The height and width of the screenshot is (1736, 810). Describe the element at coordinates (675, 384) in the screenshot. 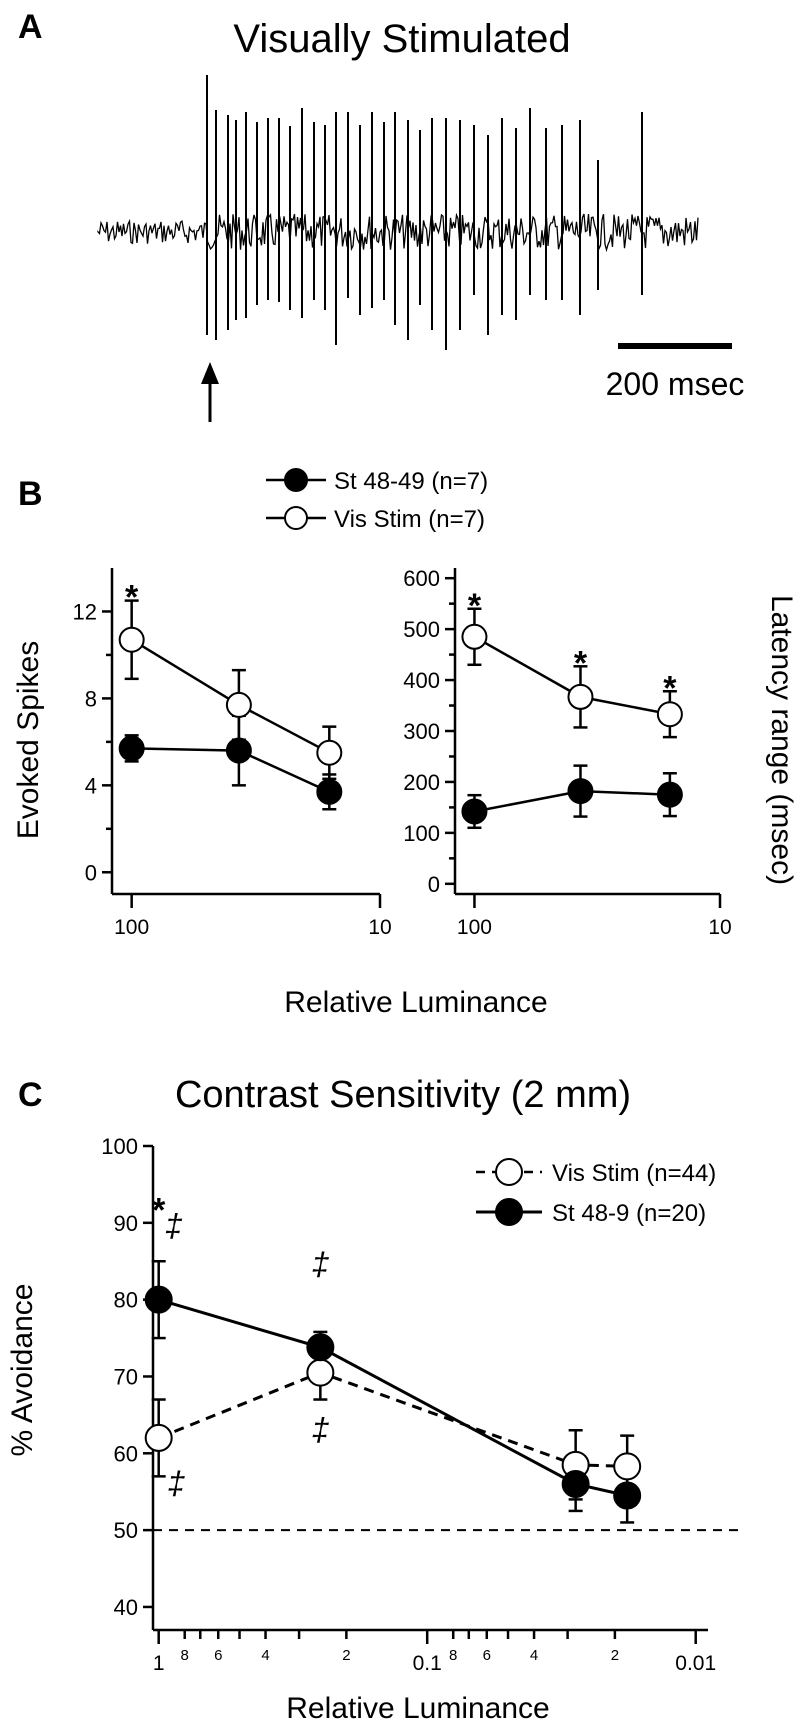

I see `scale-bar-label: 200 msec` at that location.